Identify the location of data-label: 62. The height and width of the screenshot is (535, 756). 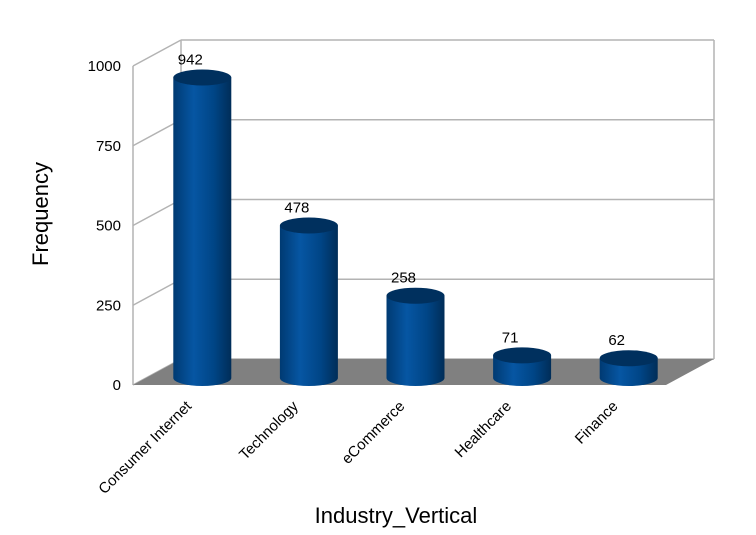
(616, 340).